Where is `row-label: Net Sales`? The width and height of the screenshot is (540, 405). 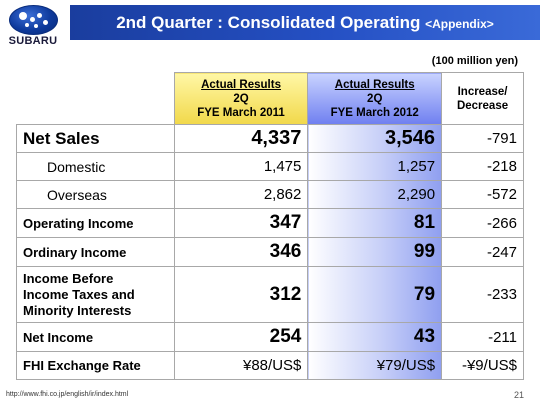 row-label: Net Sales is located at coordinates (95, 138).